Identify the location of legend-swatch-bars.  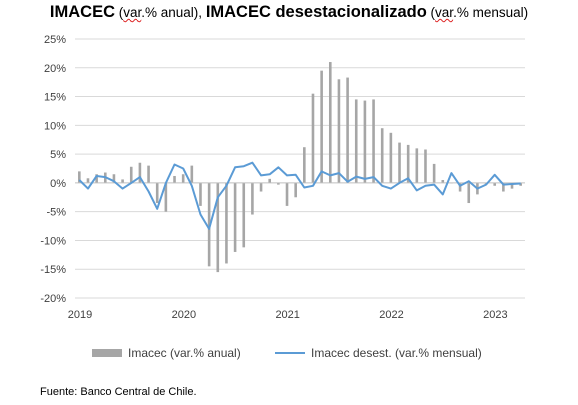
(107, 353).